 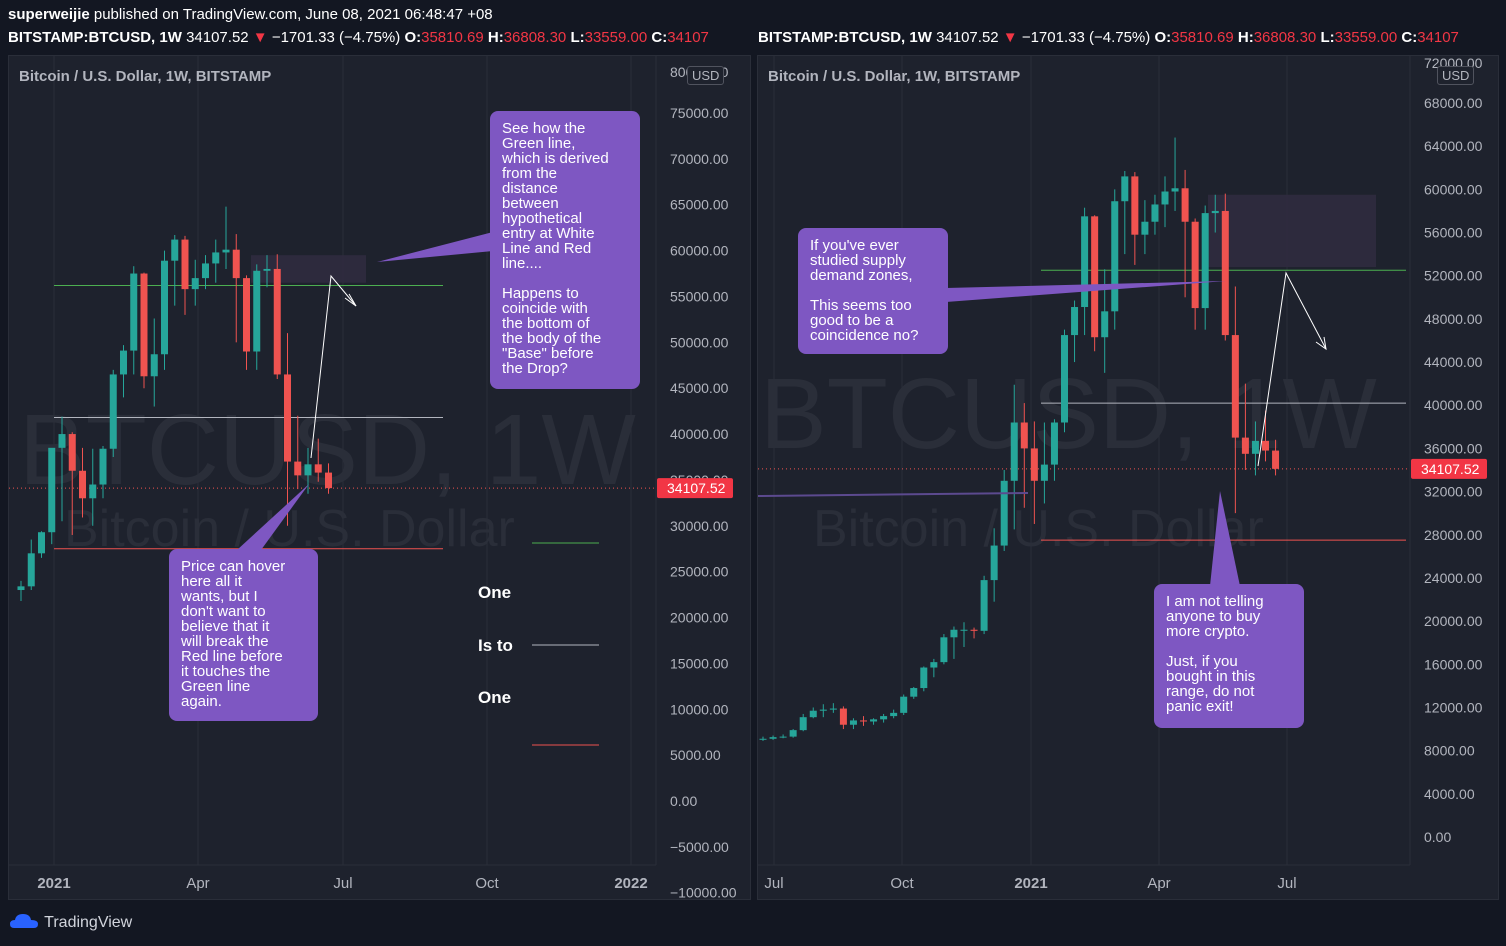 I want to click on time-axis-label: 2022, so click(x=630, y=883).